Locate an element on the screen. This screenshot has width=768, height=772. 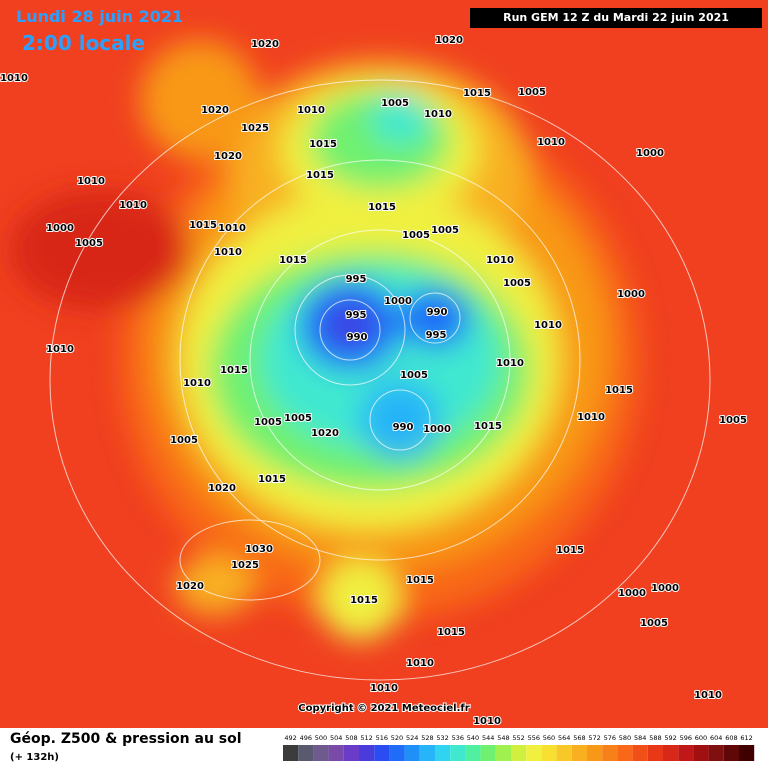
footer-lead: (+ 132h) is located at coordinates (34, 757).